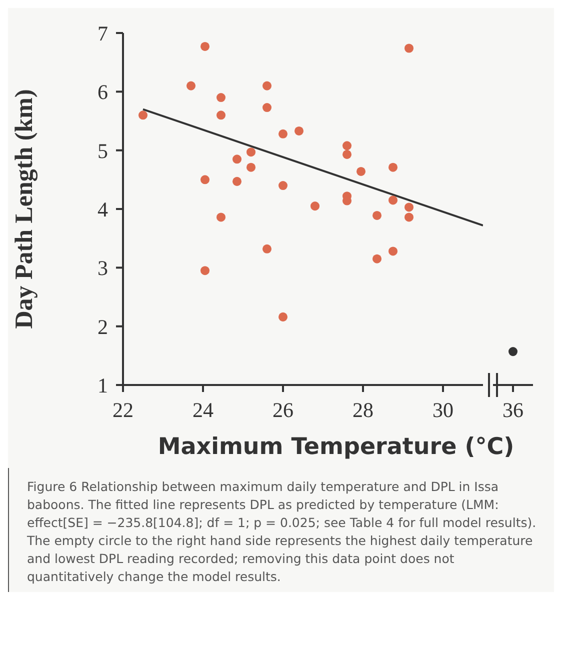 The height and width of the screenshot is (662, 562). Describe the element at coordinates (443, 410) in the screenshot. I see `x-tick-label: 30` at that location.